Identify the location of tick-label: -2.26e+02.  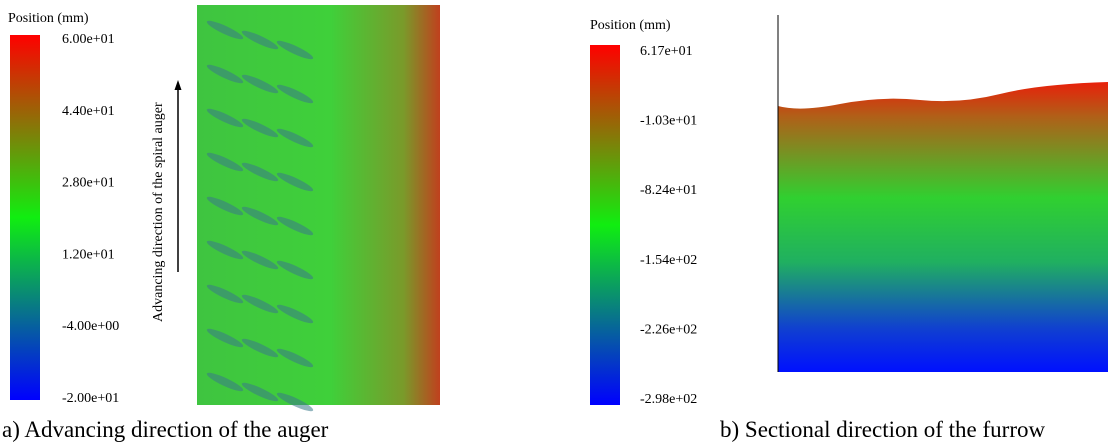
(668, 329).